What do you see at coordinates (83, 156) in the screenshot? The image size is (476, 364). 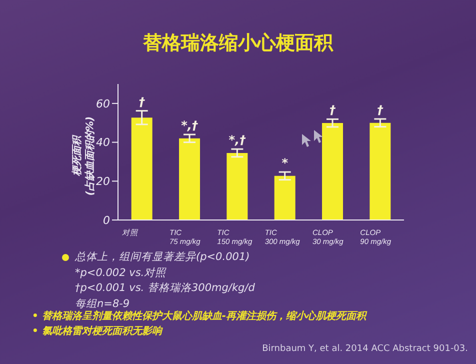 I see `y-axis-title: 梗死面积 (占缺血面积的%)` at bounding box center [83, 156].